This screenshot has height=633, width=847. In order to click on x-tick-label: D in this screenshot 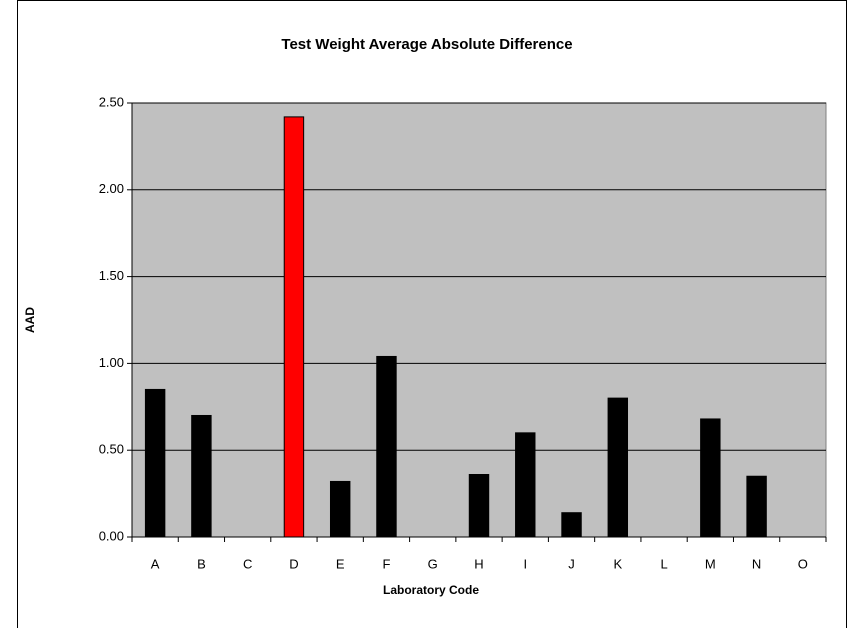, I will do `click(293, 563)`.